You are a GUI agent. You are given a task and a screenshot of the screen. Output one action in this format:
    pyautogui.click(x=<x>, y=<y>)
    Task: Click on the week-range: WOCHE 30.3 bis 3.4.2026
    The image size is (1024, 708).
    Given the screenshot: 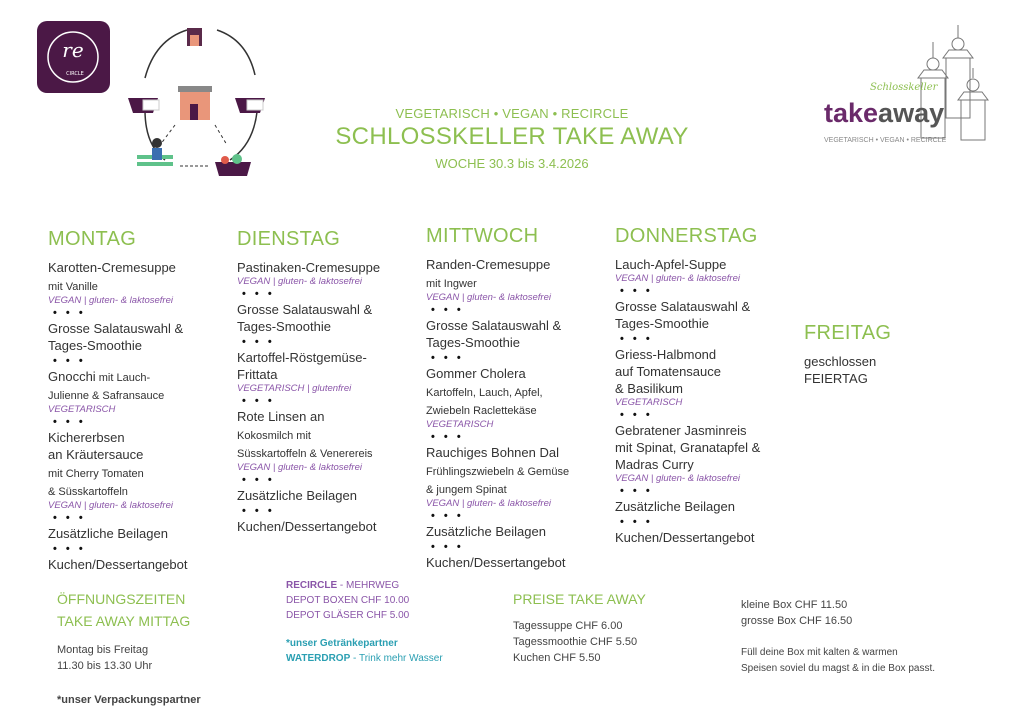 What is the action you would take?
    pyautogui.click(x=512, y=163)
    